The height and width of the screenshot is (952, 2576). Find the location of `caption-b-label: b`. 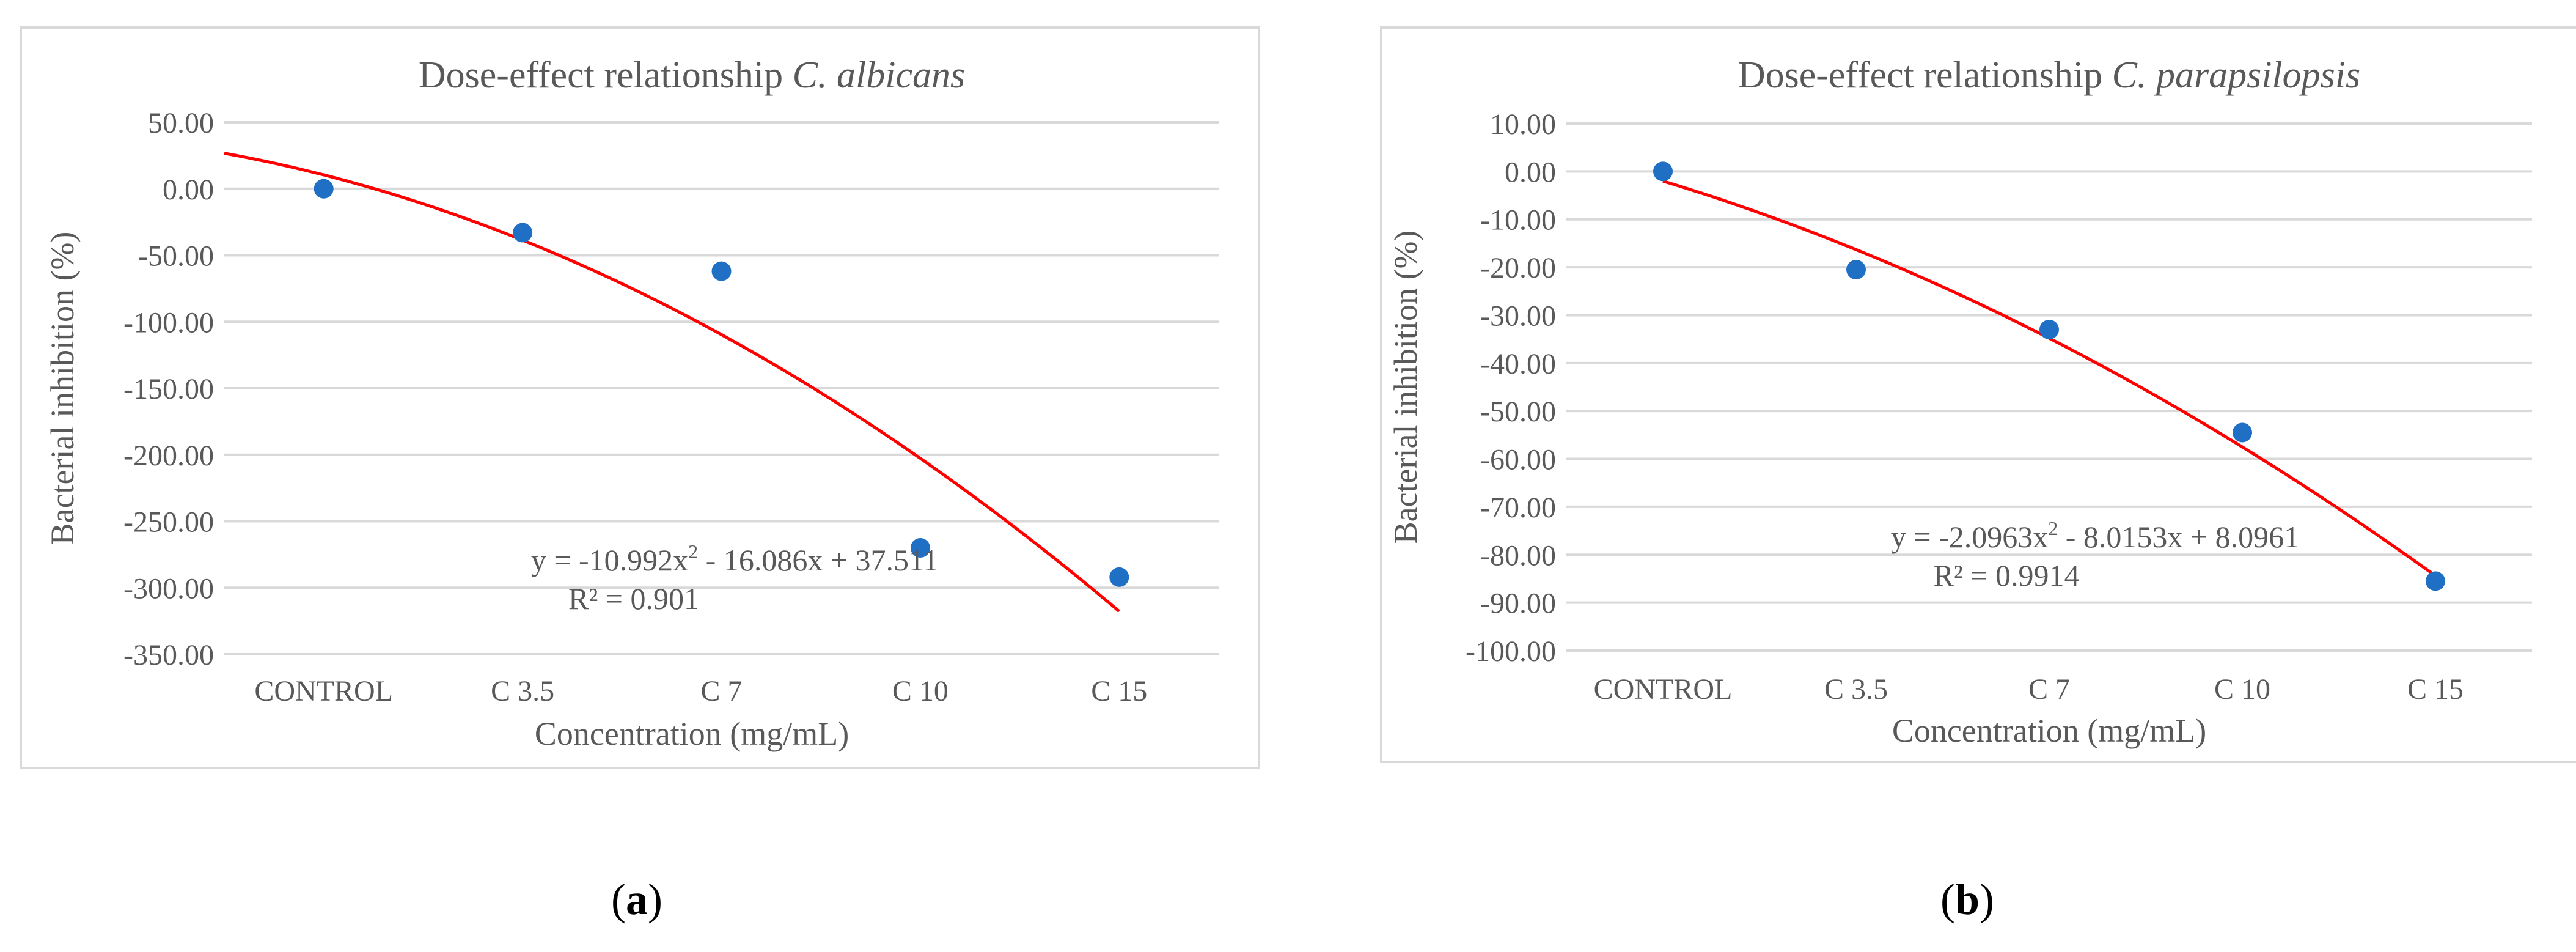

caption-b-label: b is located at coordinates (1967, 899).